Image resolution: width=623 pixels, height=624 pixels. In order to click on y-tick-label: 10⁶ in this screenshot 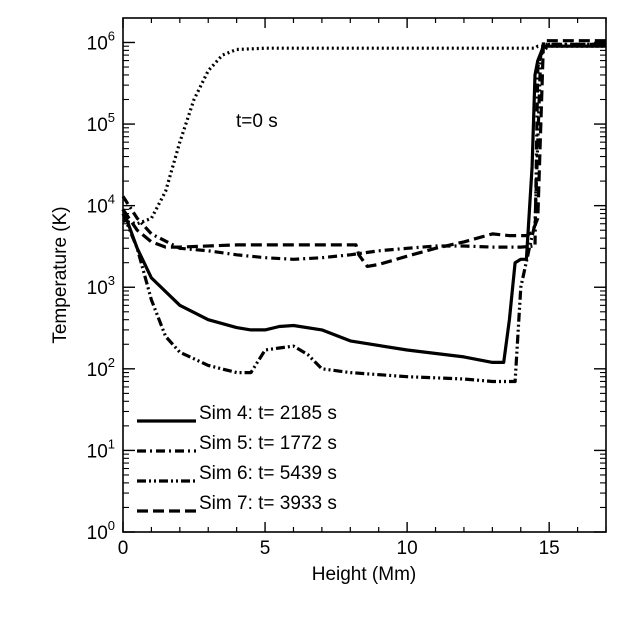, I will do `click(101, 41)`.